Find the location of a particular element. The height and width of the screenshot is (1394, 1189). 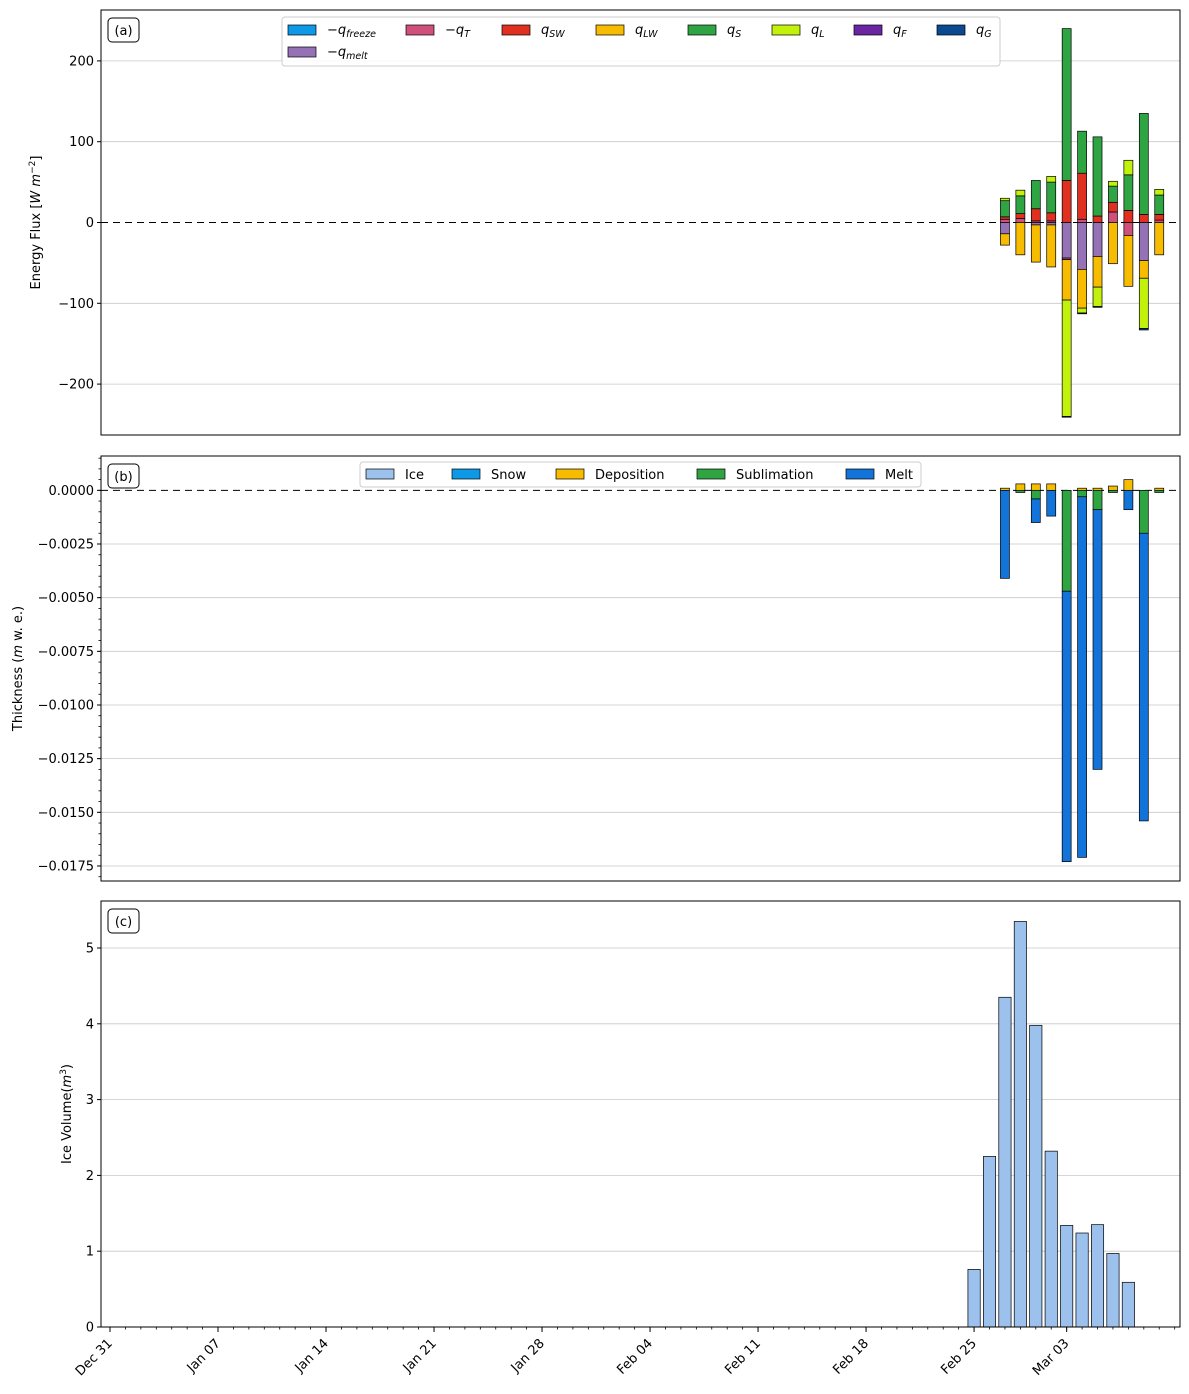

y-tick-label: 0 is located at coordinates (90, 223).